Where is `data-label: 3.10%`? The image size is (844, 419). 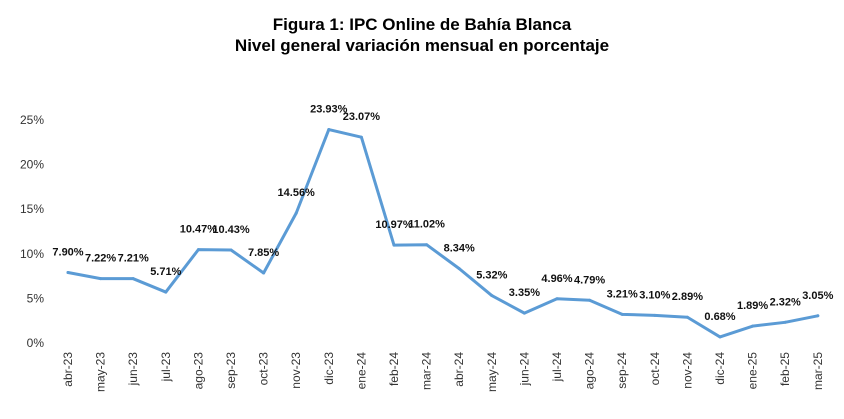
data-label: 3.10% is located at coordinates (654, 295).